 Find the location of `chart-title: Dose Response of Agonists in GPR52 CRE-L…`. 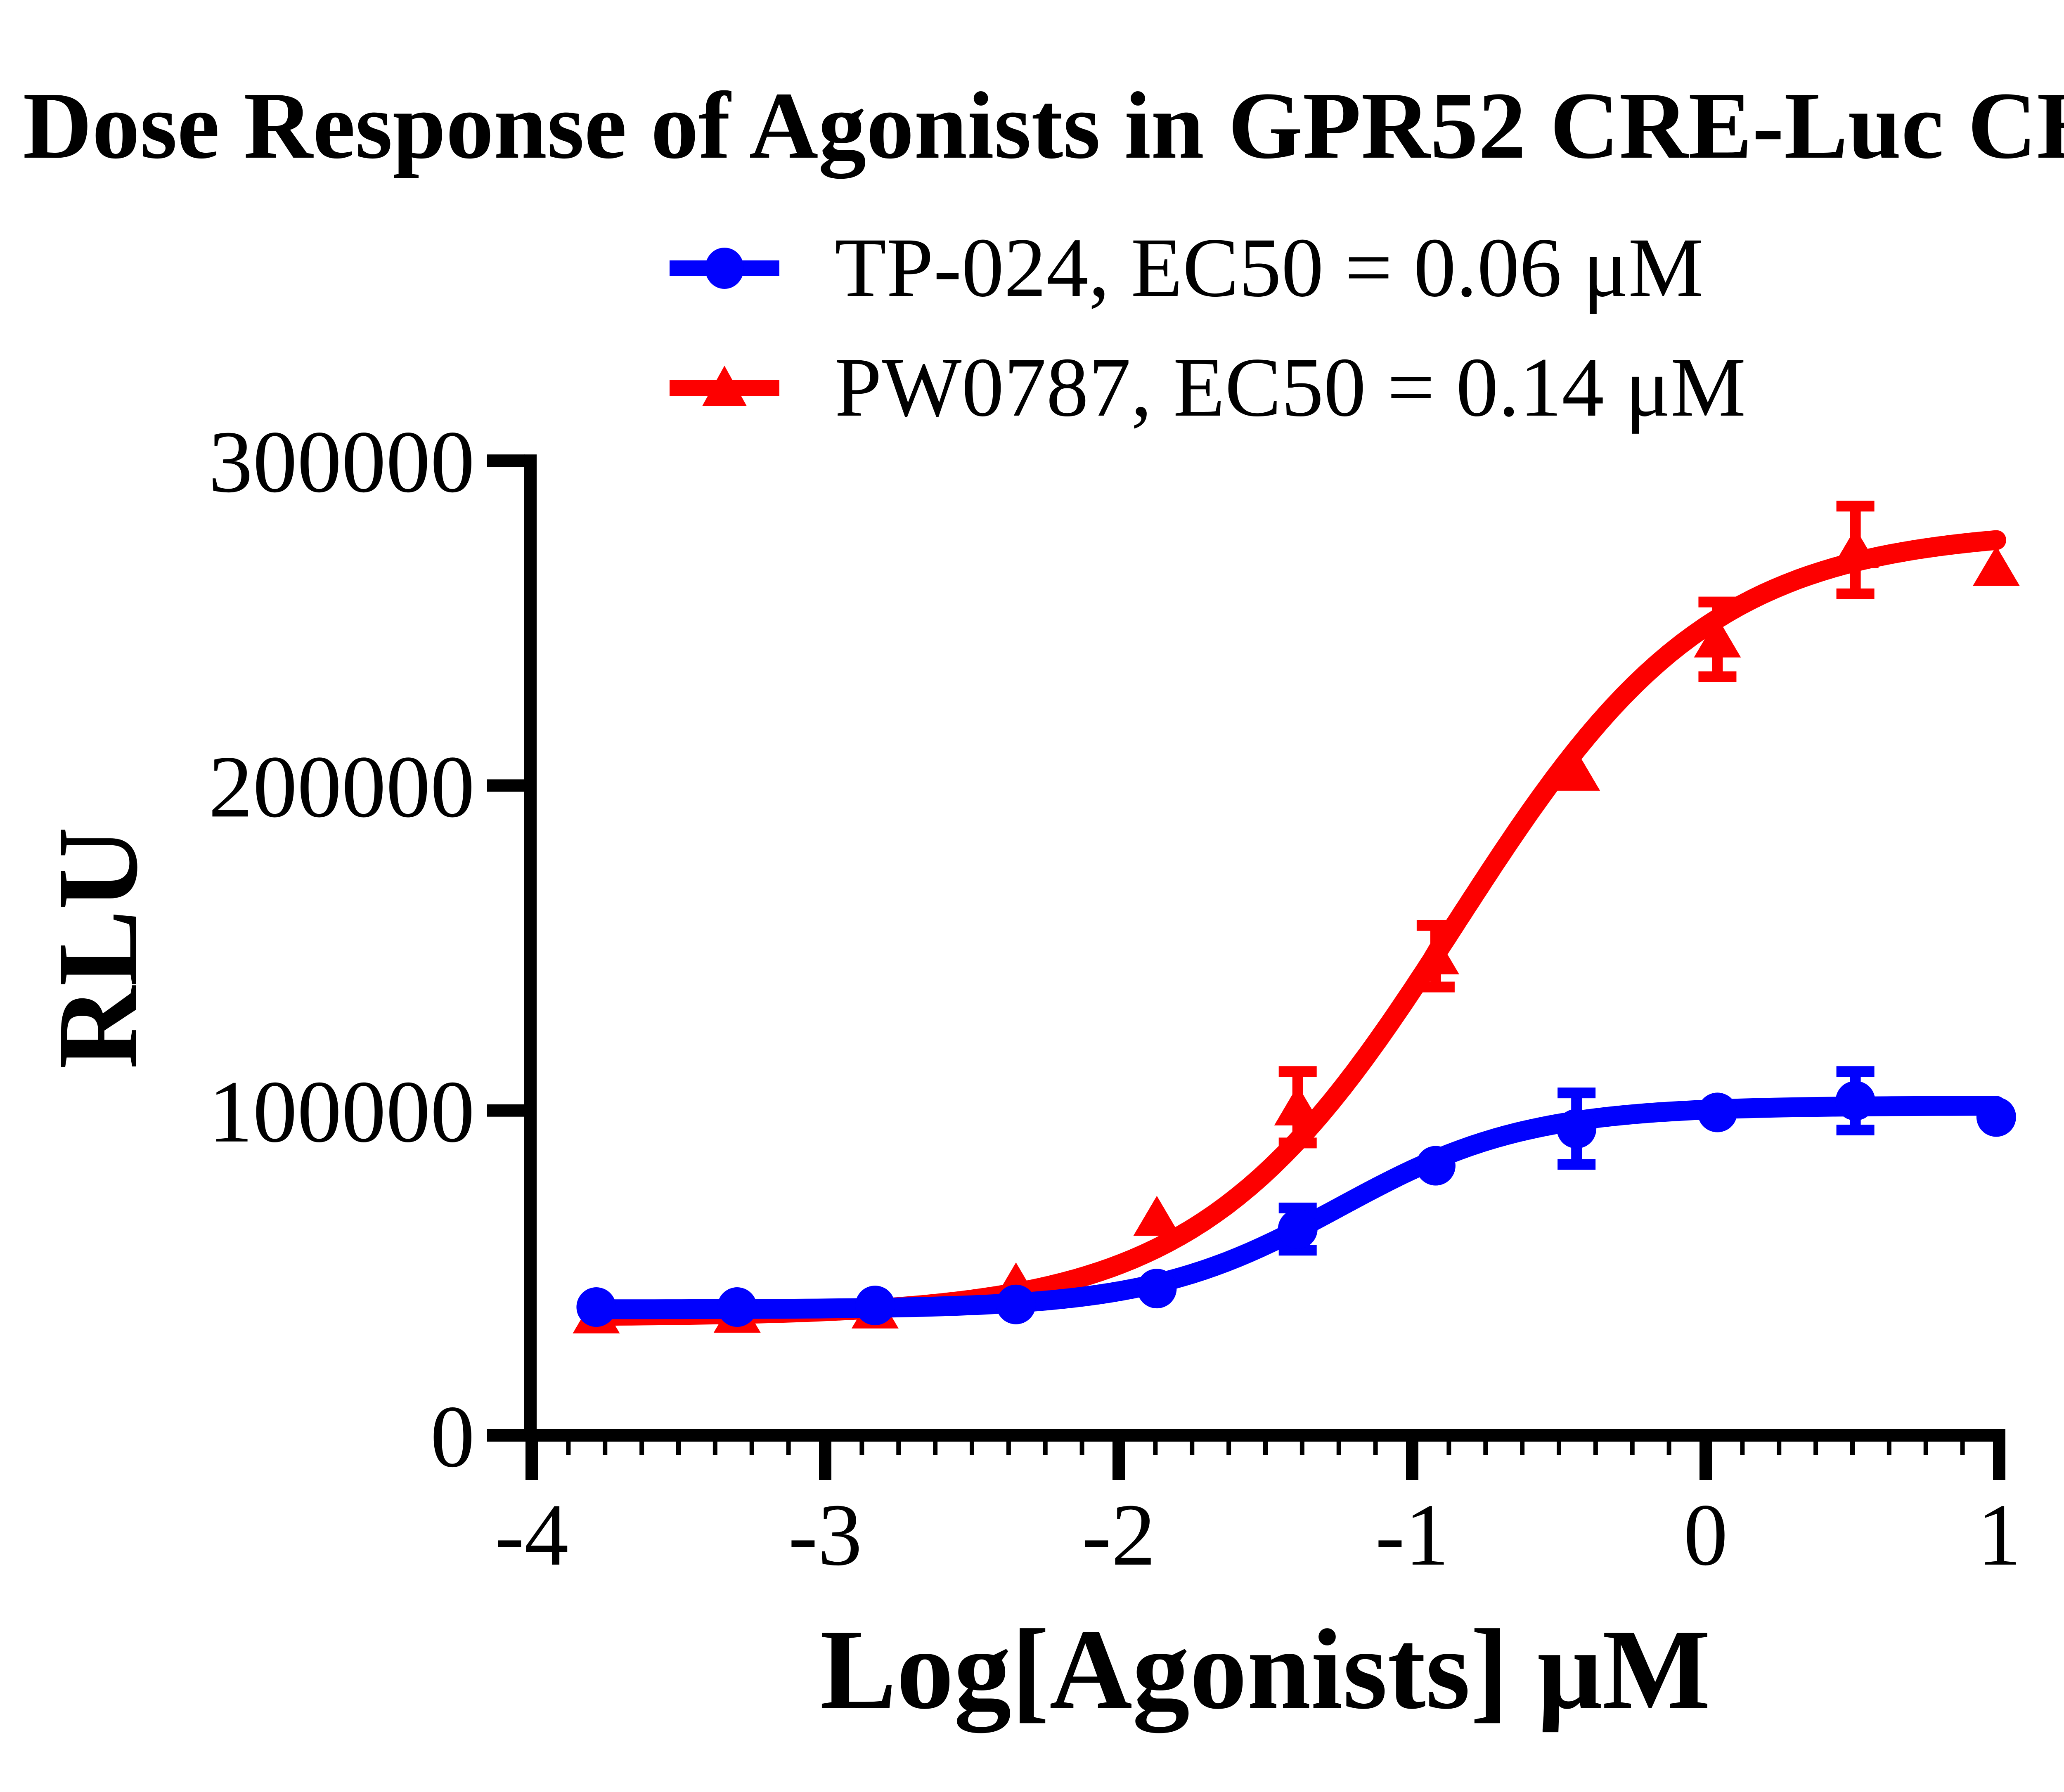

chart-title: Dose Response of Agonists in GPR52 CRE-L… is located at coordinates (1043, 126).